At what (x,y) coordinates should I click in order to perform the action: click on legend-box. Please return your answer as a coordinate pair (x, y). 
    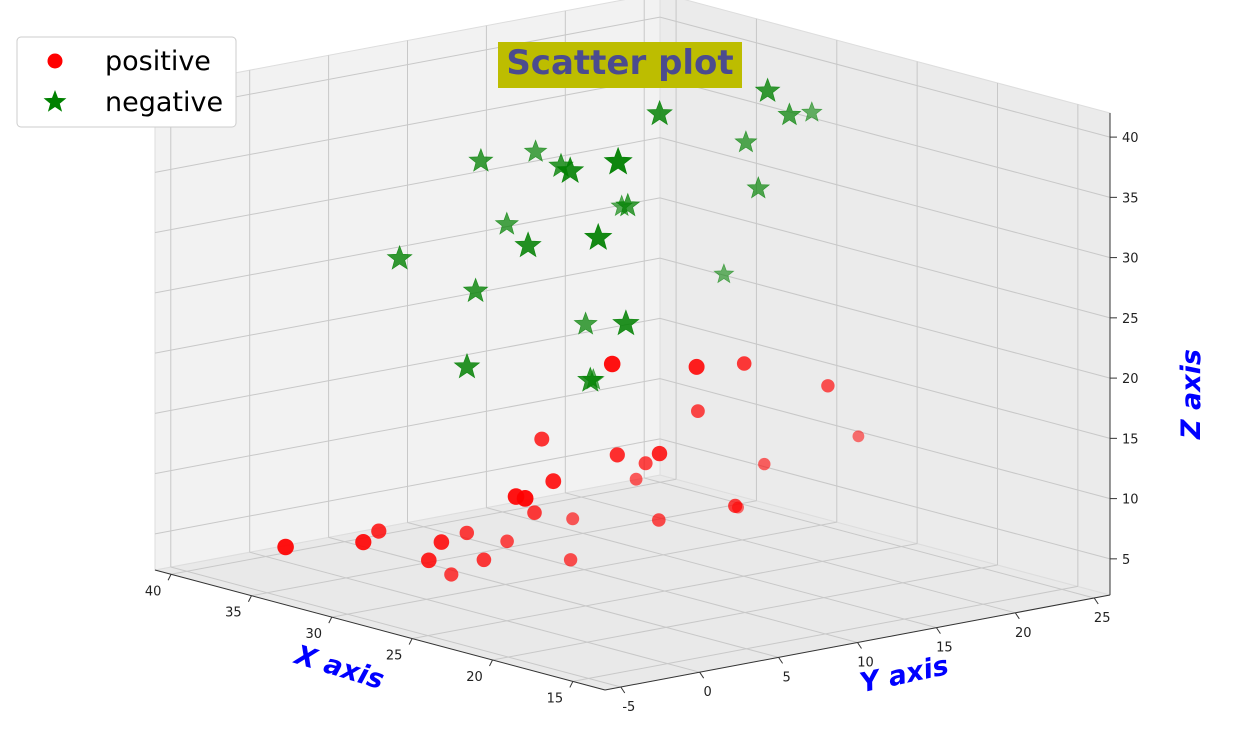
    Looking at the image, I should click on (126, 82).